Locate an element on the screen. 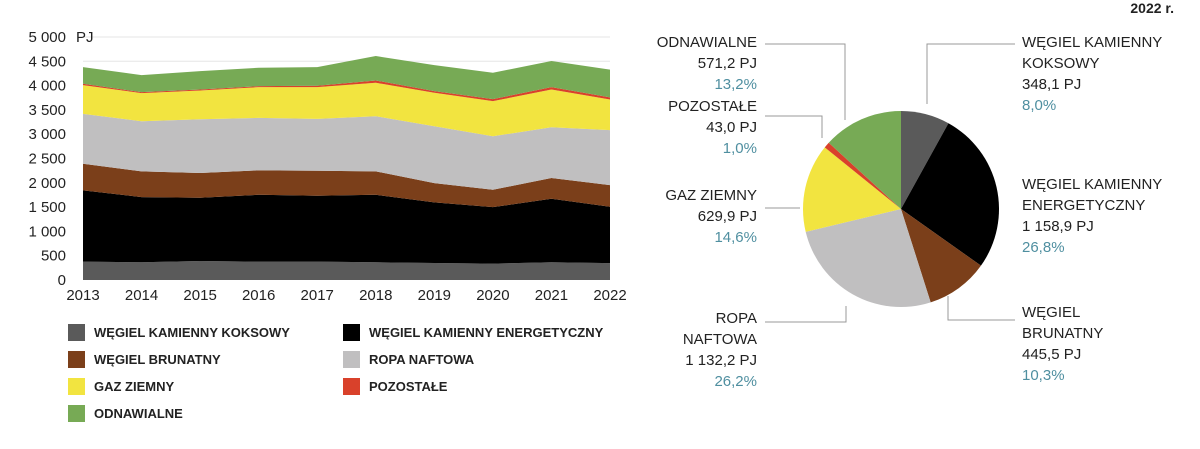 The height and width of the screenshot is (449, 1200). x-tick-label: 2015 is located at coordinates (199, 295).